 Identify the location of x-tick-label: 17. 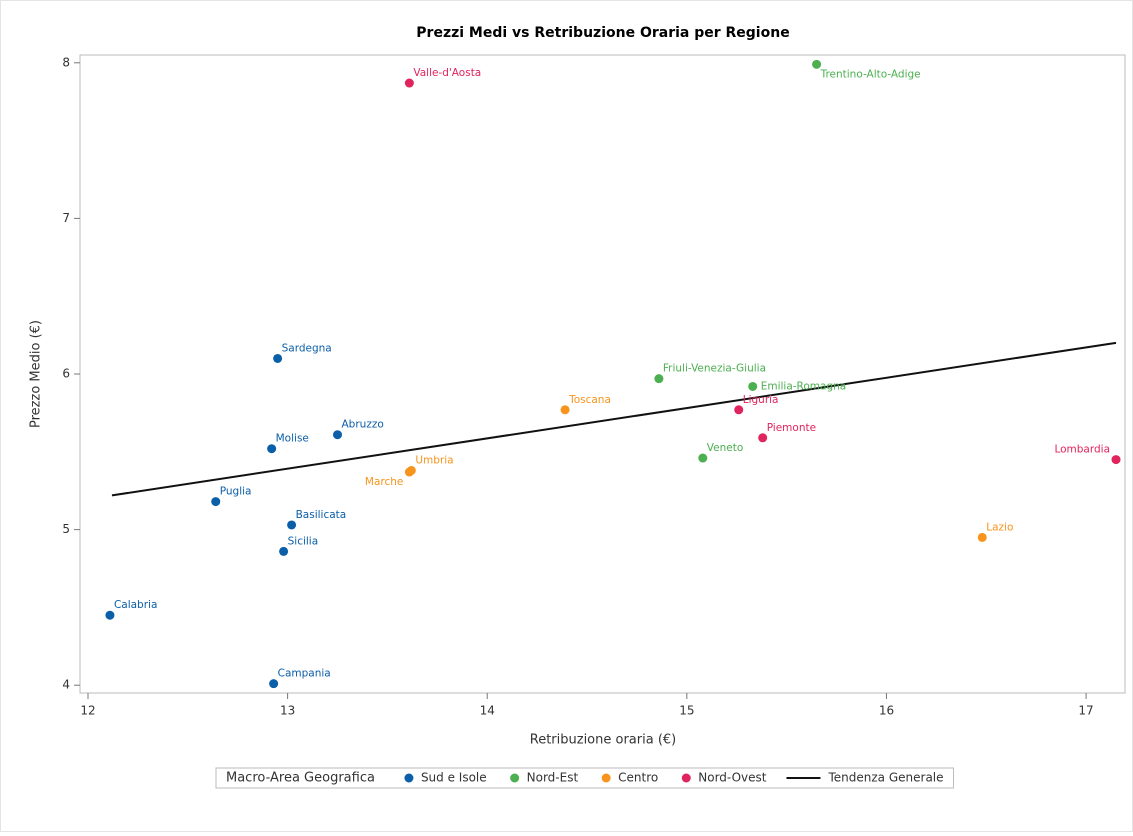
(1085, 711).